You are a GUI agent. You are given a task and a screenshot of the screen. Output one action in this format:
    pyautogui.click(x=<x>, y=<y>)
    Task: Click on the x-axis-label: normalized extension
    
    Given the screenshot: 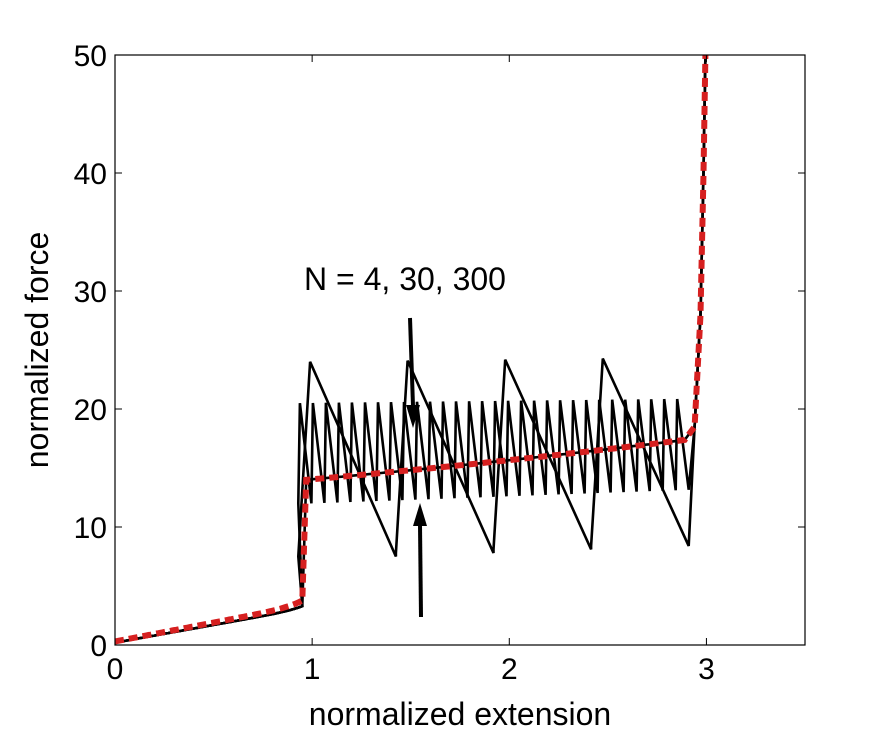 What is the action you would take?
    pyautogui.click(x=460, y=714)
    